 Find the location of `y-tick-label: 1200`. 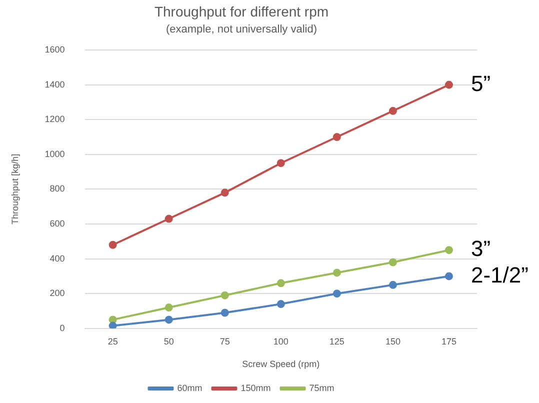

y-tick-label: 1200 is located at coordinates (54, 119).